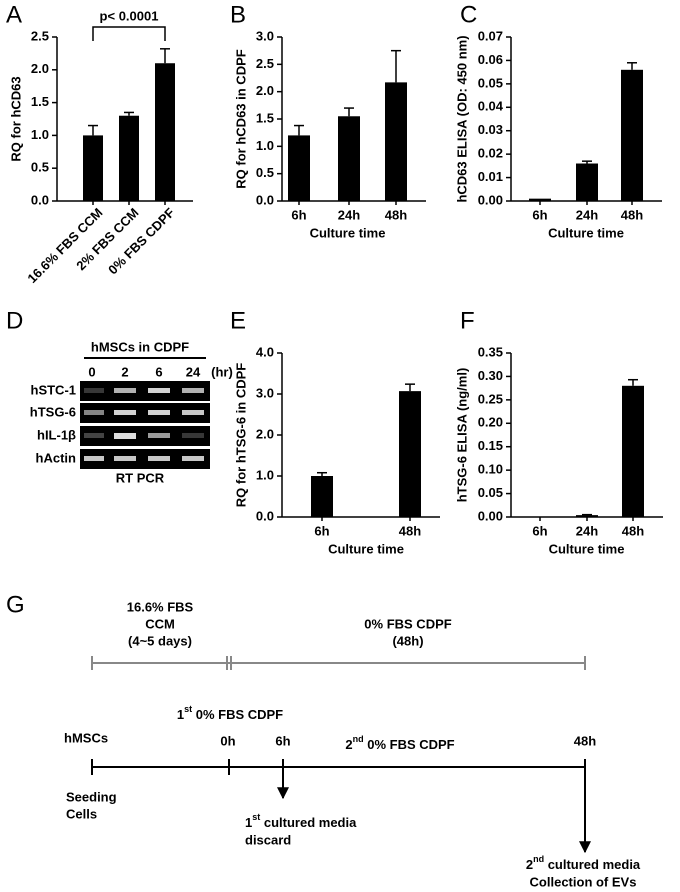 The width and height of the screenshot is (680, 892). What do you see at coordinates (490, 469) in the screenshot?
I see `y-tick-label: 0.10` at bounding box center [490, 469].